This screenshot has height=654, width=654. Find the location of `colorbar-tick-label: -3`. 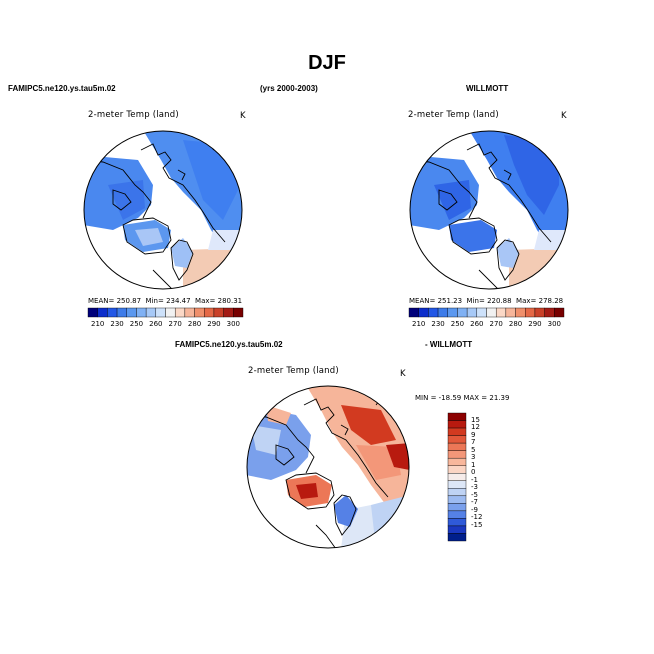

colorbar-tick-label: -3 is located at coordinates (474, 487).